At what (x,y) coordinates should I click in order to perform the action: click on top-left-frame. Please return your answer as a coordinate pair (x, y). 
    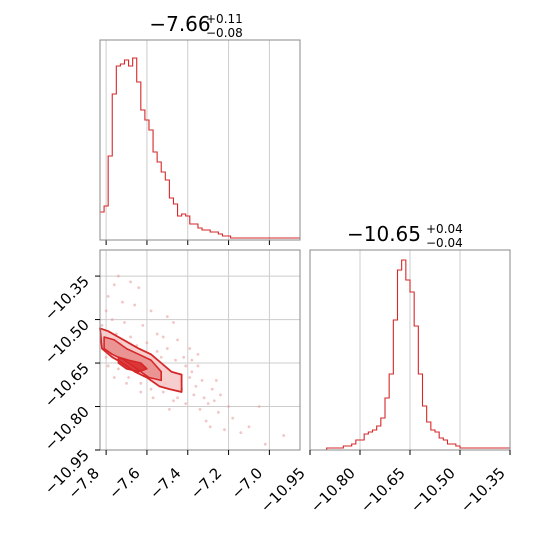
    Looking at the image, I should click on (200, 140).